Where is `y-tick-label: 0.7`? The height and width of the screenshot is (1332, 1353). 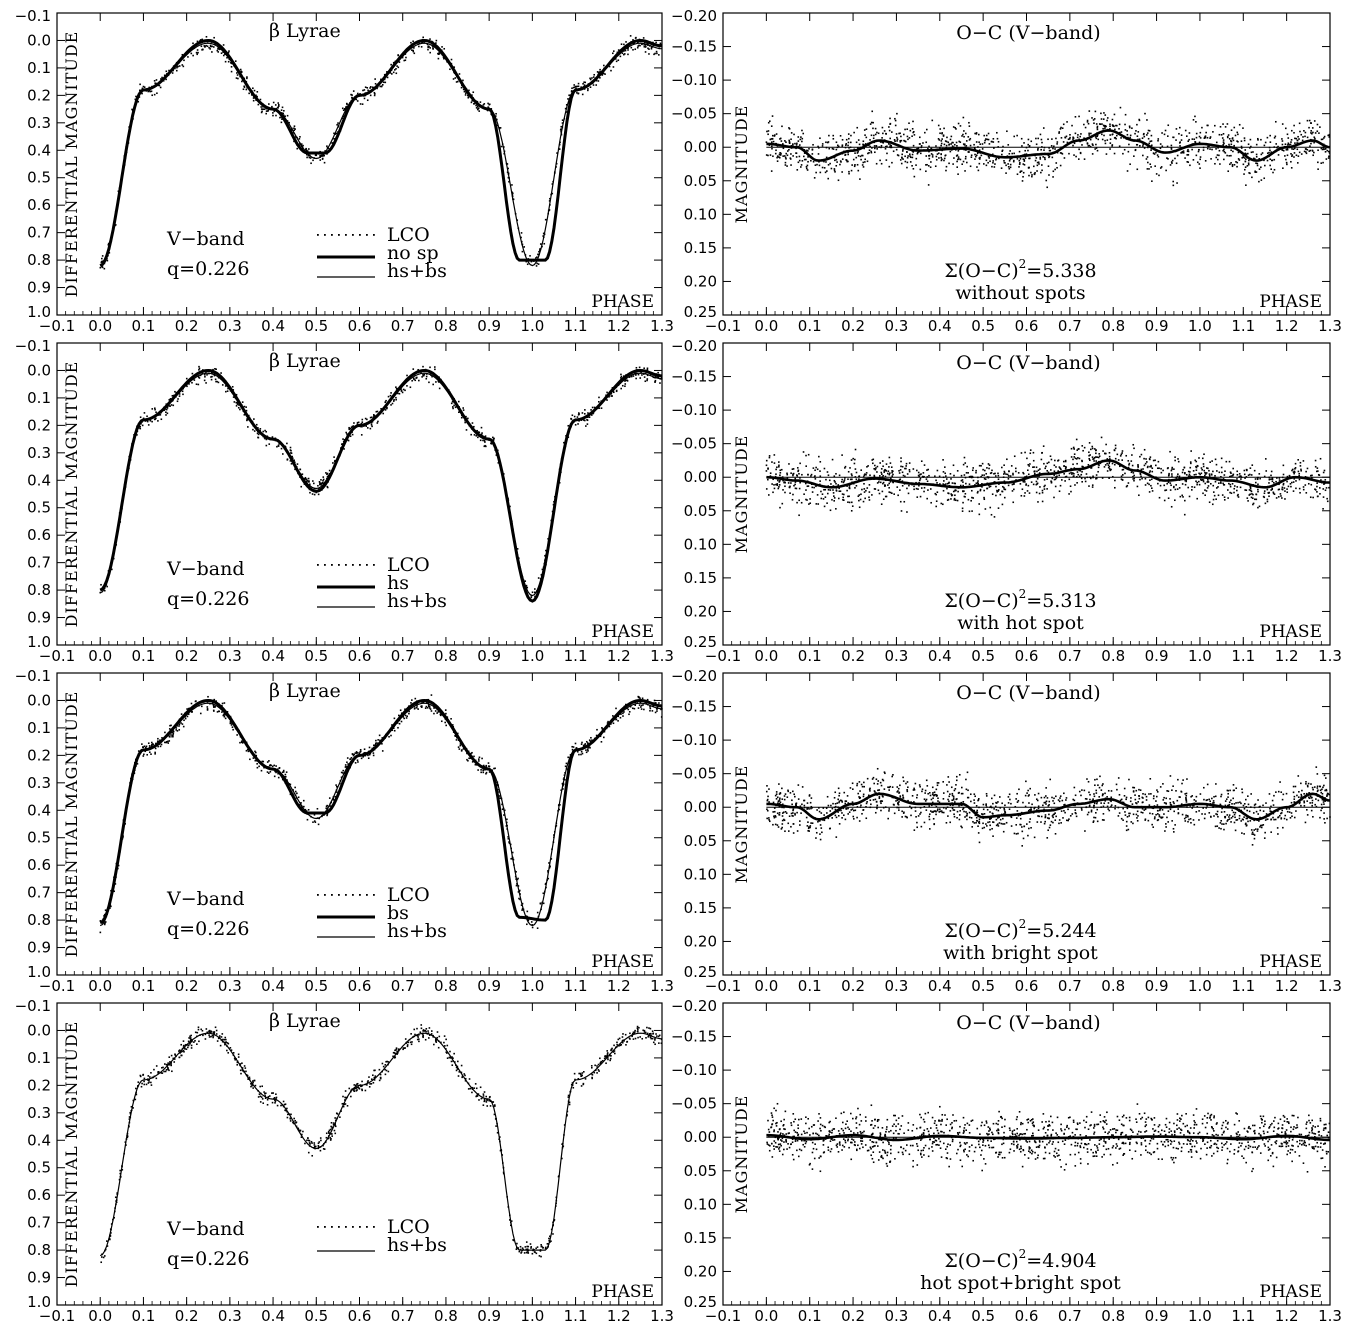 y-tick-label: 0.7 is located at coordinates (39, 233).